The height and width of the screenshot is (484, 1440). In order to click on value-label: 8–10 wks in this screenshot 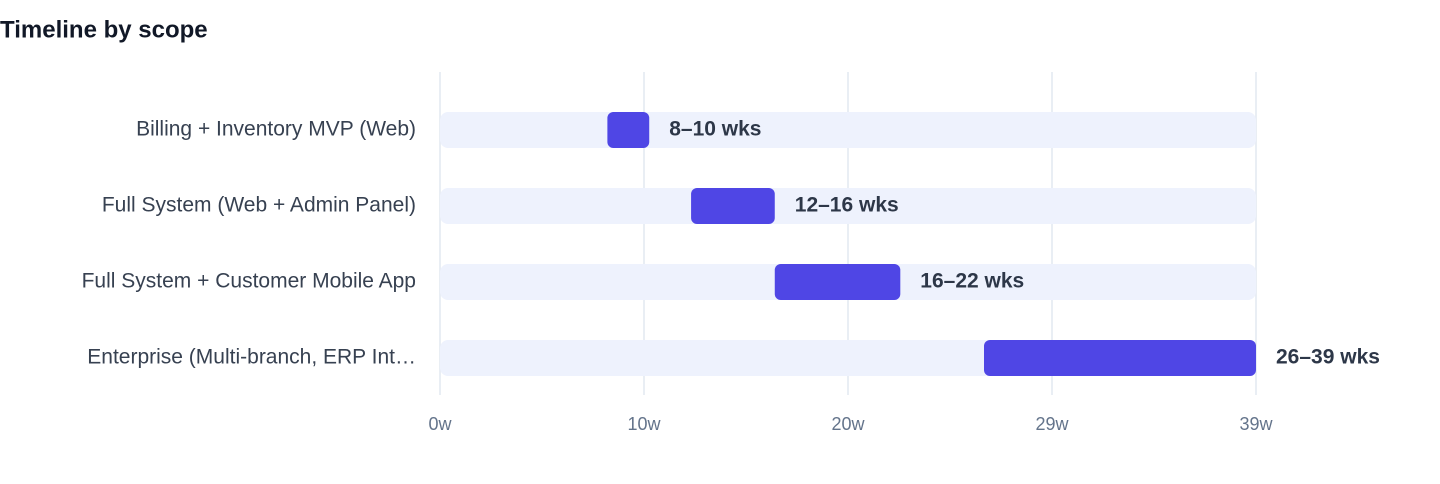, I will do `click(715, 129)`.